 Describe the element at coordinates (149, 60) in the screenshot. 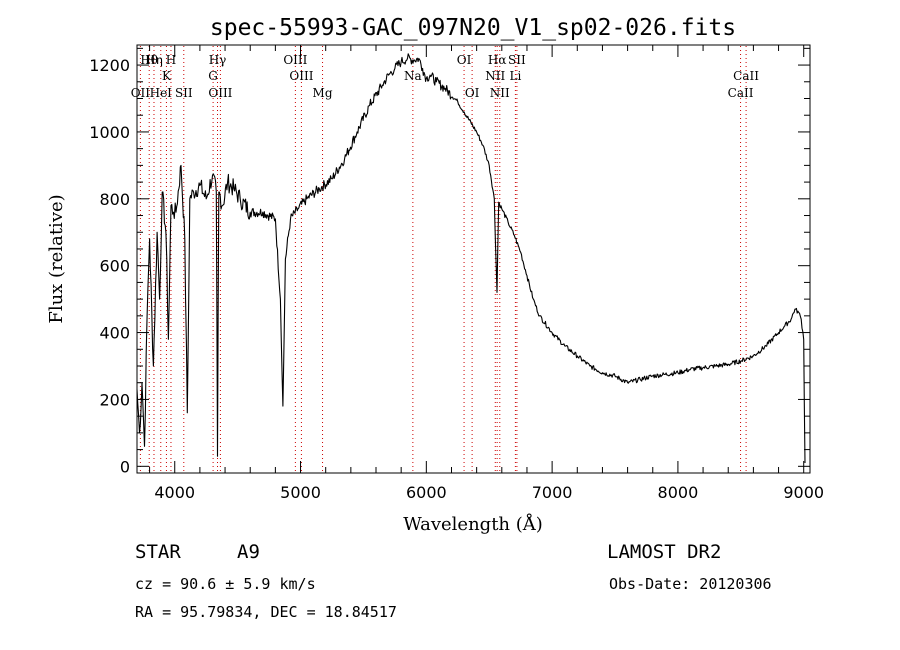

I see `spectral-line-label: Hθ` at that location.